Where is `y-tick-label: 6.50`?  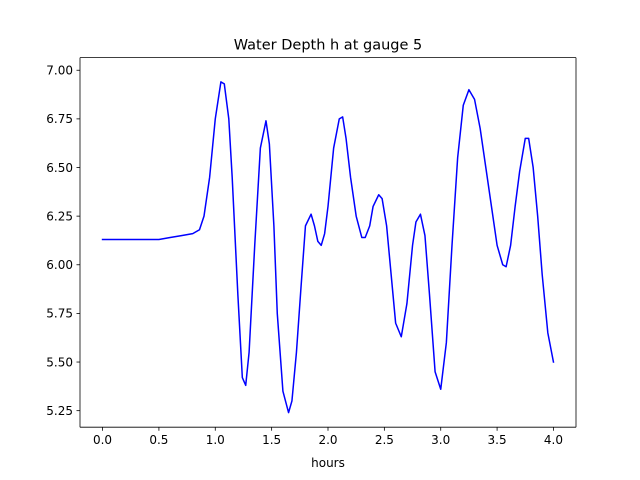 y-tick-label: 6.50 is located at coordinates (59, 168).